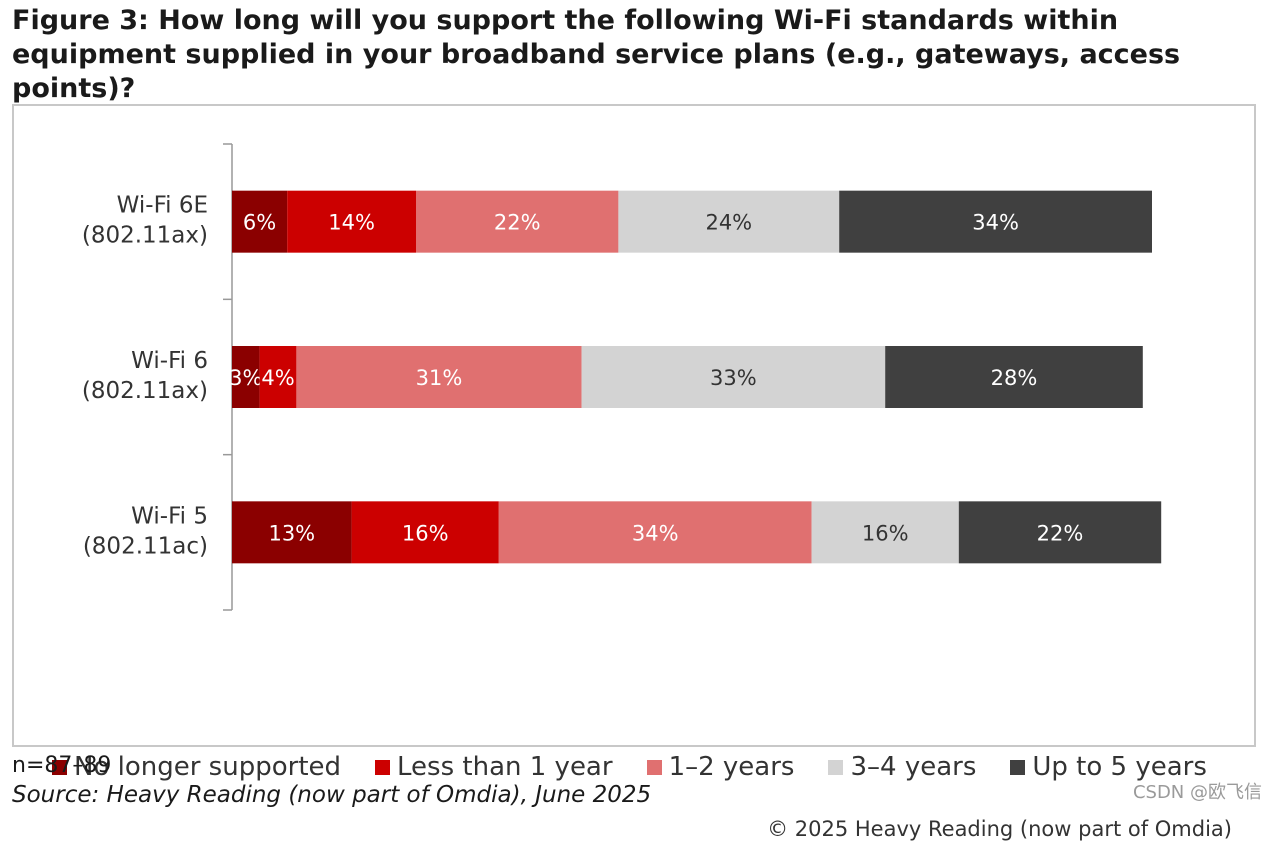  I want to click on category-label-line: Wi-Fi 6E, so click(162, 206).